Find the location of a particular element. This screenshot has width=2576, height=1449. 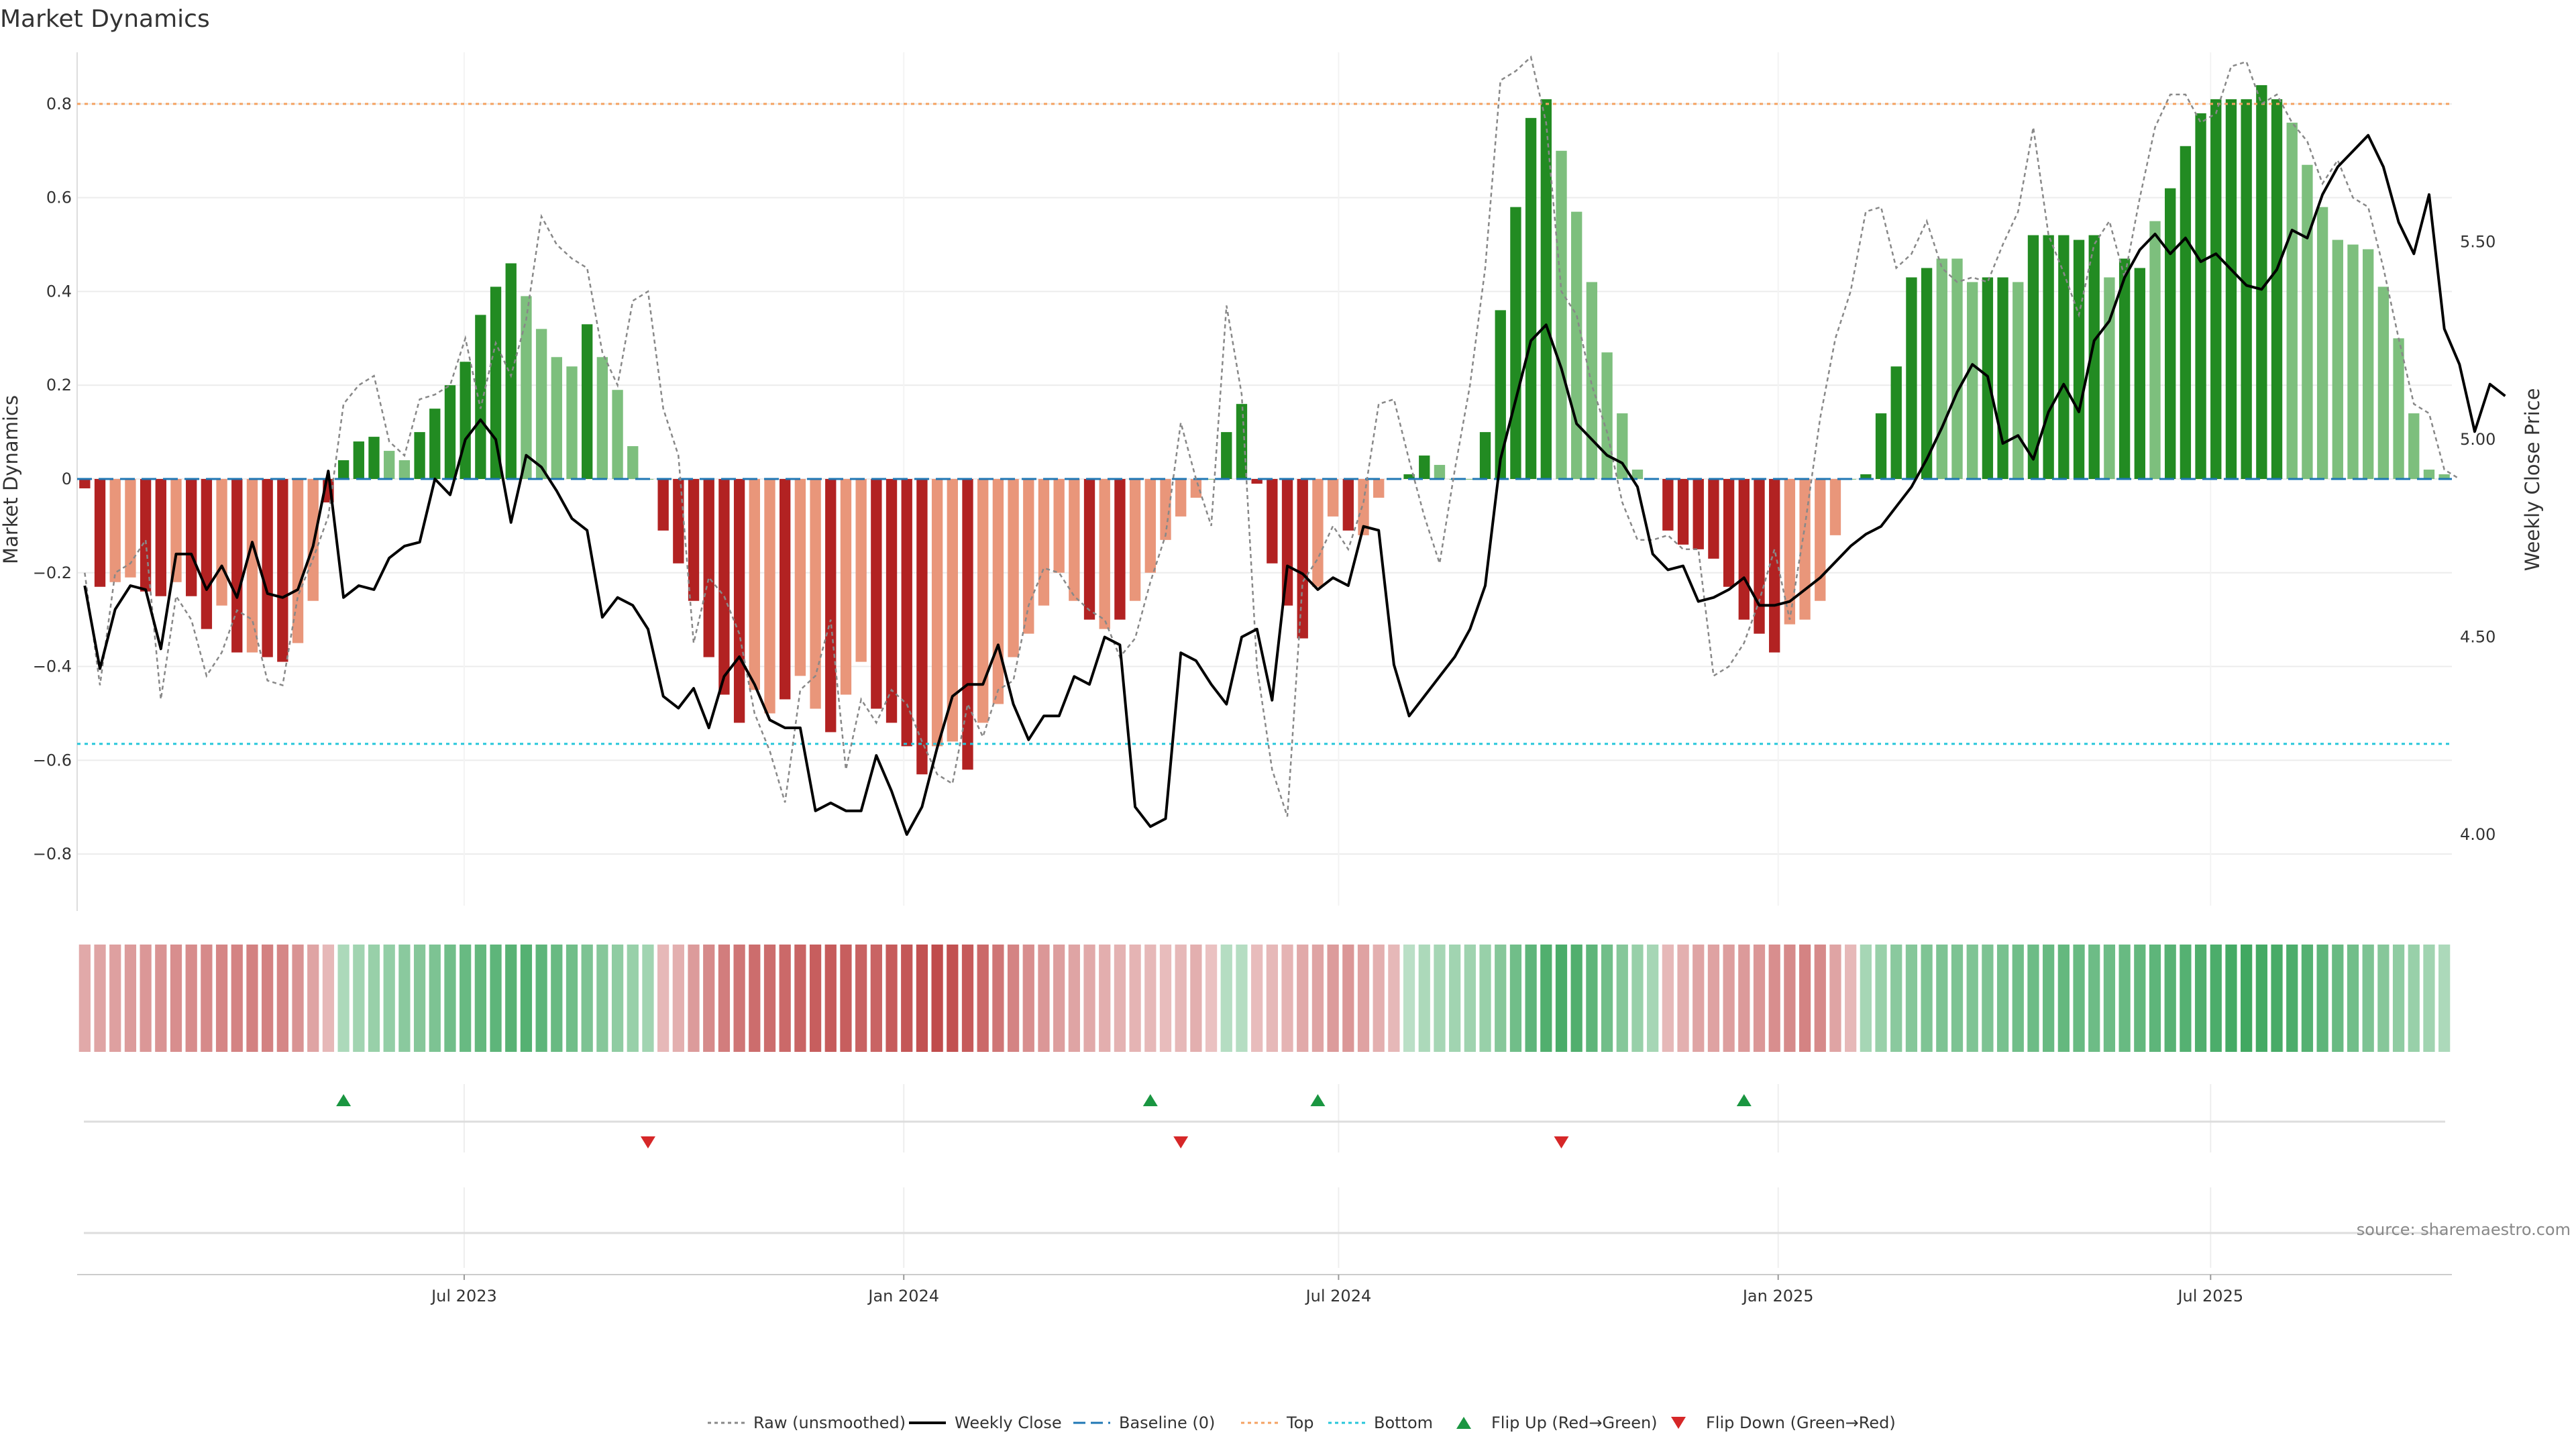

legend-item: Flip Up (Red→Green) is located at coordinates (1557, 1422).